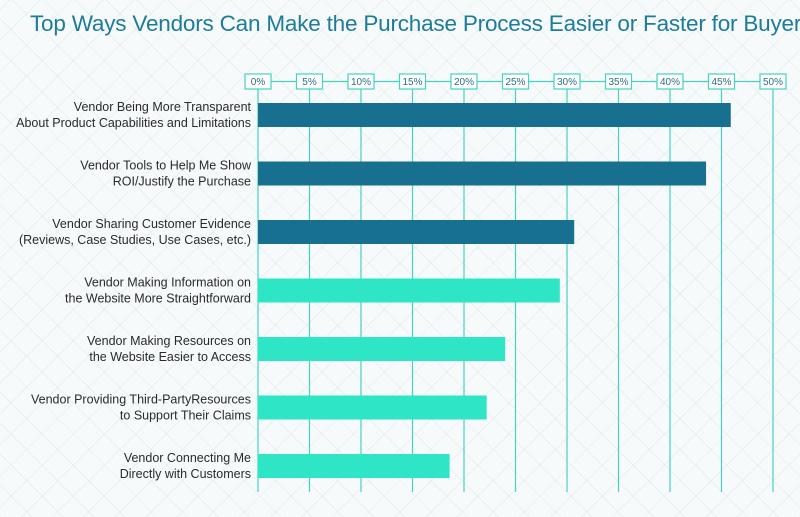  I want to click on category-label-line: Directly with Customers, so click(185, 474).